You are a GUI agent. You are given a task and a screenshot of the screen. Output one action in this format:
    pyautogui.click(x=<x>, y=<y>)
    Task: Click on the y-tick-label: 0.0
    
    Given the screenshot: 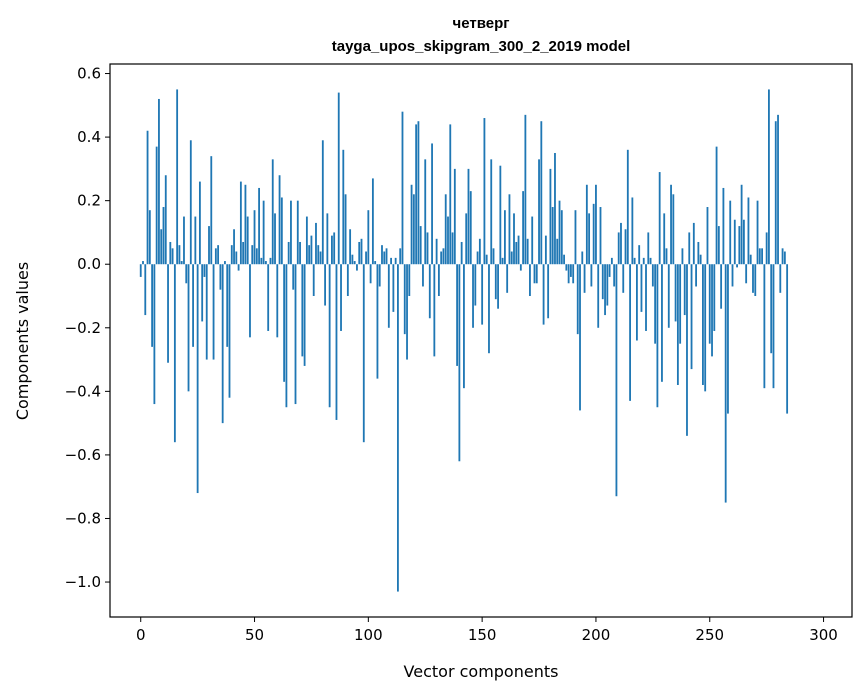 What is the action you would take?
    pyautogui.click(x=89, y=264)
    